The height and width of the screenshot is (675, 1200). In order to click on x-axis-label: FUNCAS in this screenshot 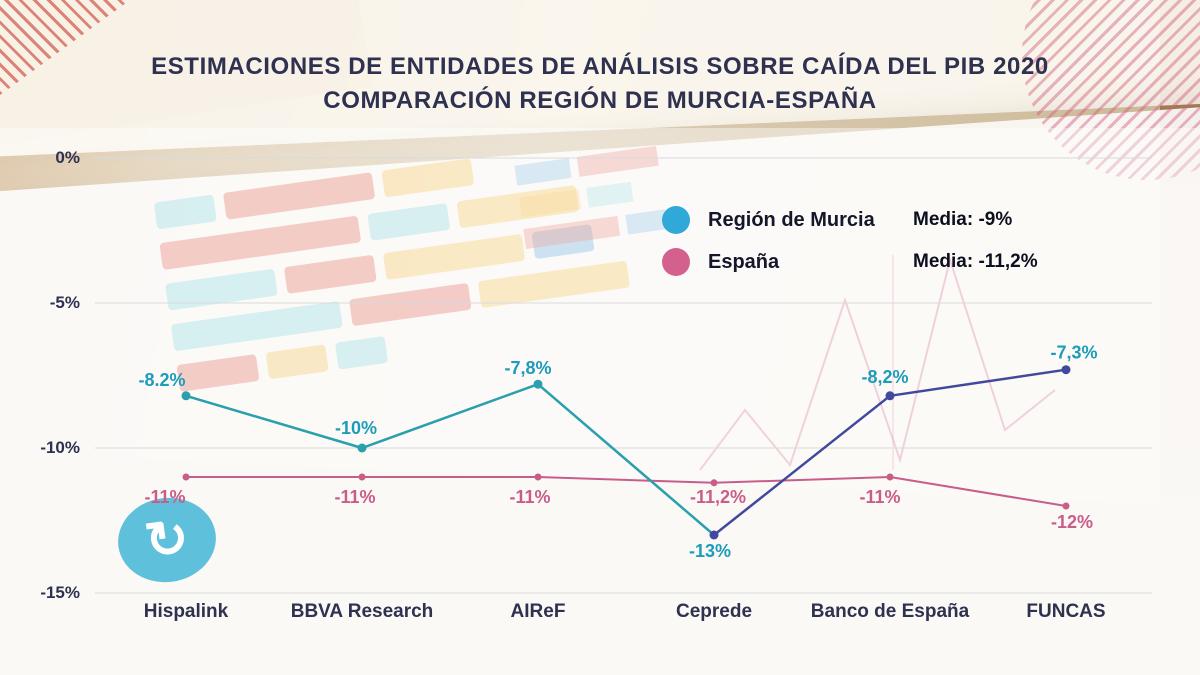, I will do `click(1066, 611)`.